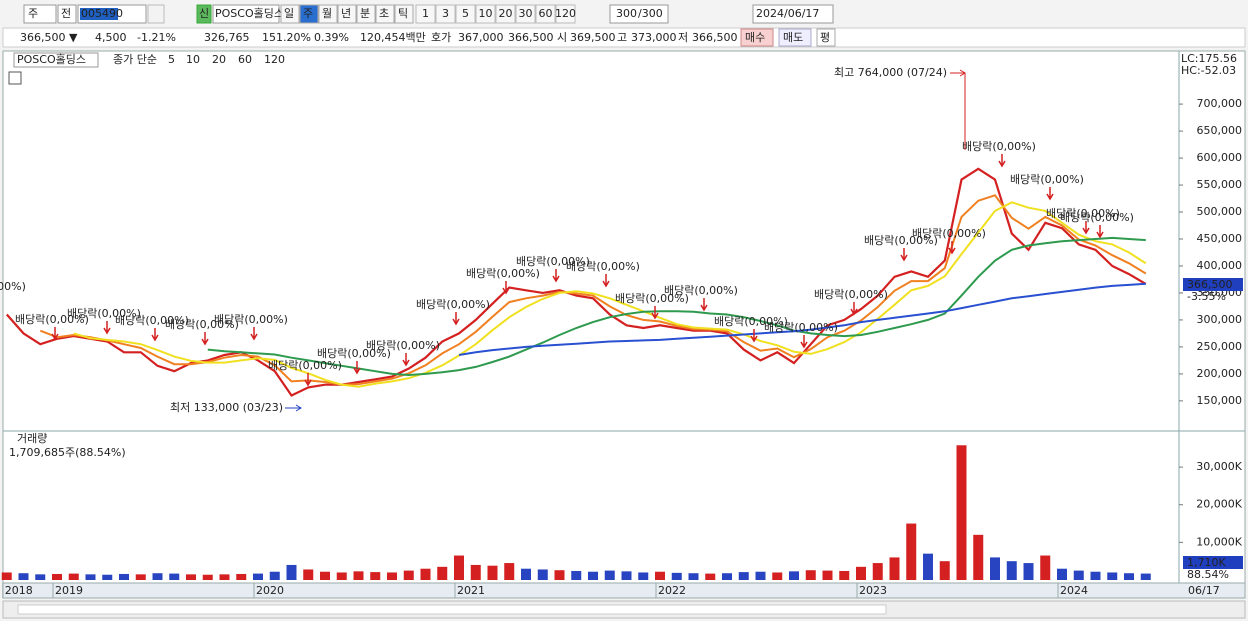  I want to click on eval: 평, so click(825, 37).